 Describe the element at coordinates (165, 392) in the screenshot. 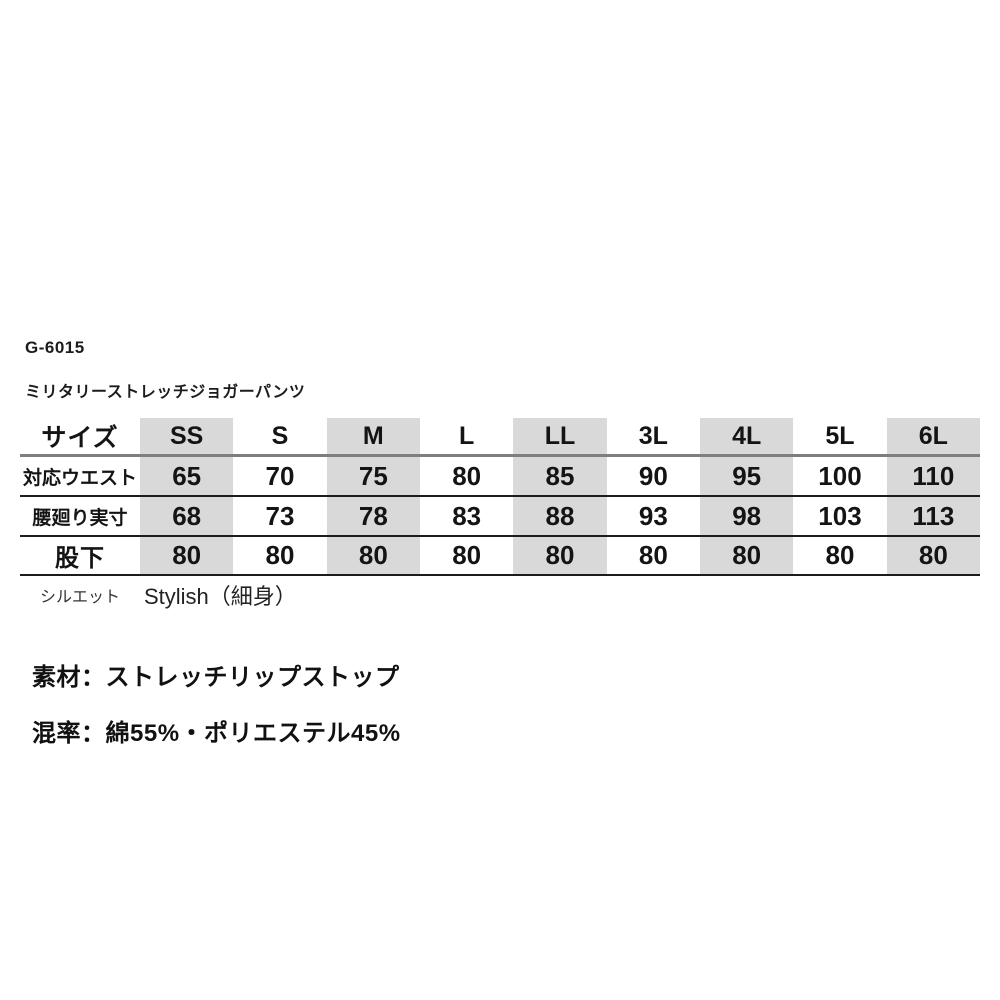

I see `product-name: ミリタリーストレッチジョガーパンツ` at that location.